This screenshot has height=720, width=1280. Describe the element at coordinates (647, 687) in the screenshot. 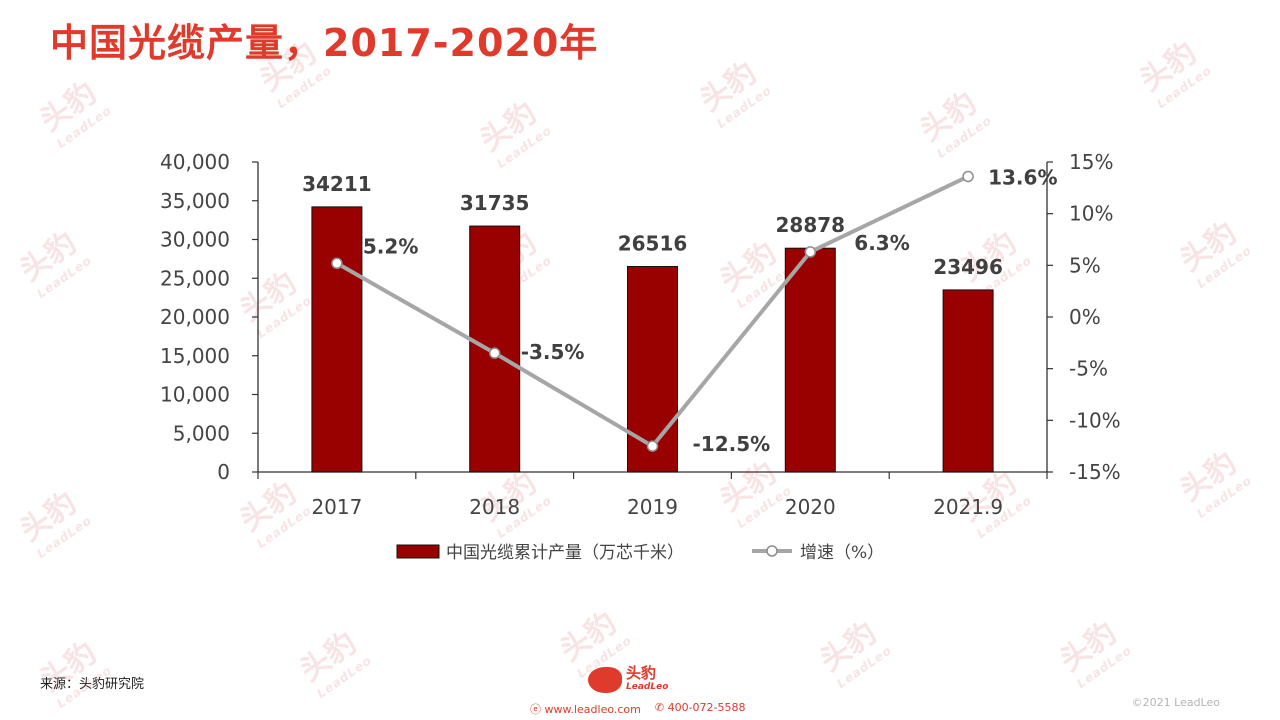

I see `logo-sub: LeadLeo` at that location.